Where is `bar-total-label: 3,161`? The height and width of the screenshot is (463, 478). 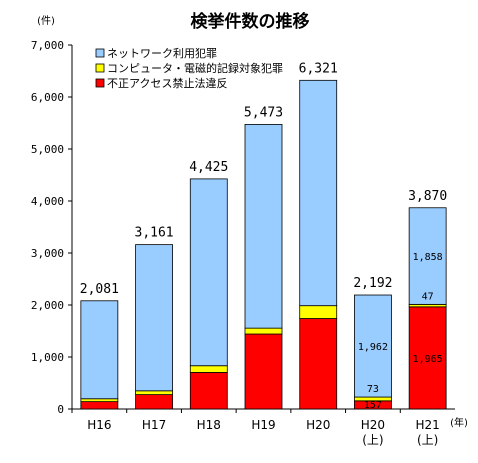 bar-total-label: 3,161 is located at coordinates (154, 233).